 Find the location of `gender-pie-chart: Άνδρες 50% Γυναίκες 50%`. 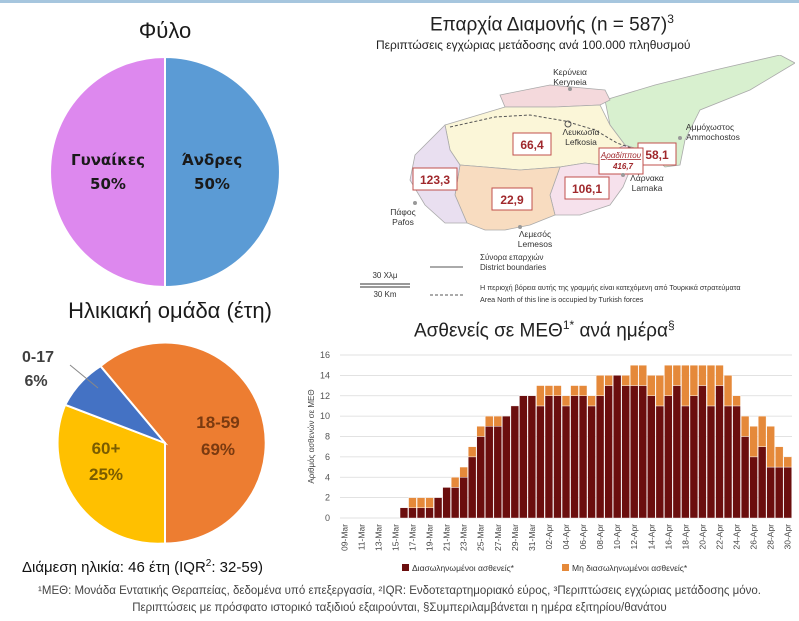

gender-pie-chart: Άνδρες 50% Γυναίκες 50% is located at coordinates (165, 172).